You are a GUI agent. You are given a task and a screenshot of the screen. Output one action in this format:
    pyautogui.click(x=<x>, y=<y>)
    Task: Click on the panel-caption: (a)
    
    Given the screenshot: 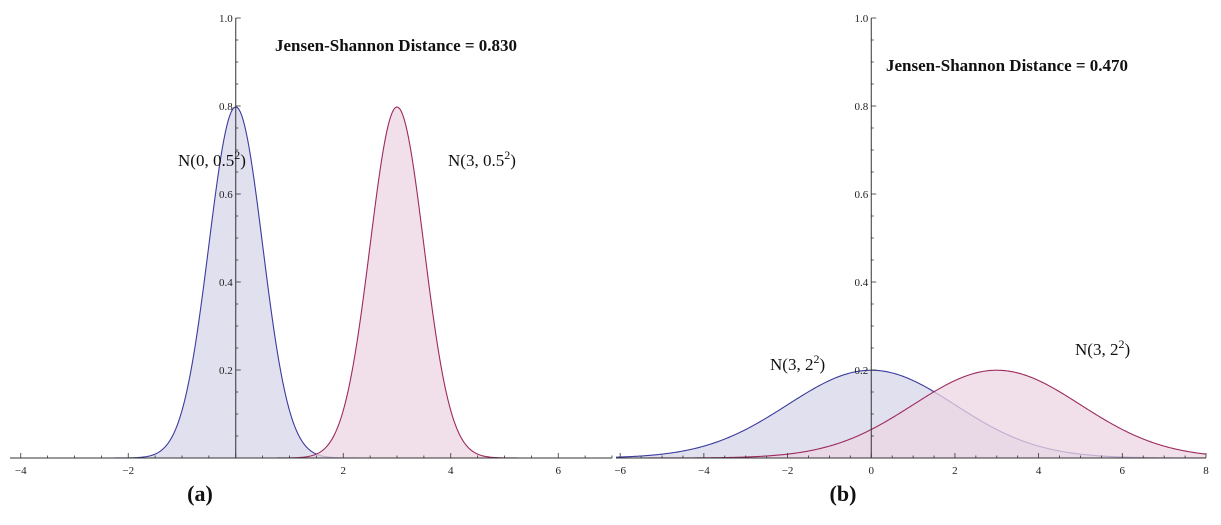 What is the action you would take?
    pyautogui.click(x=200, y=493)
    